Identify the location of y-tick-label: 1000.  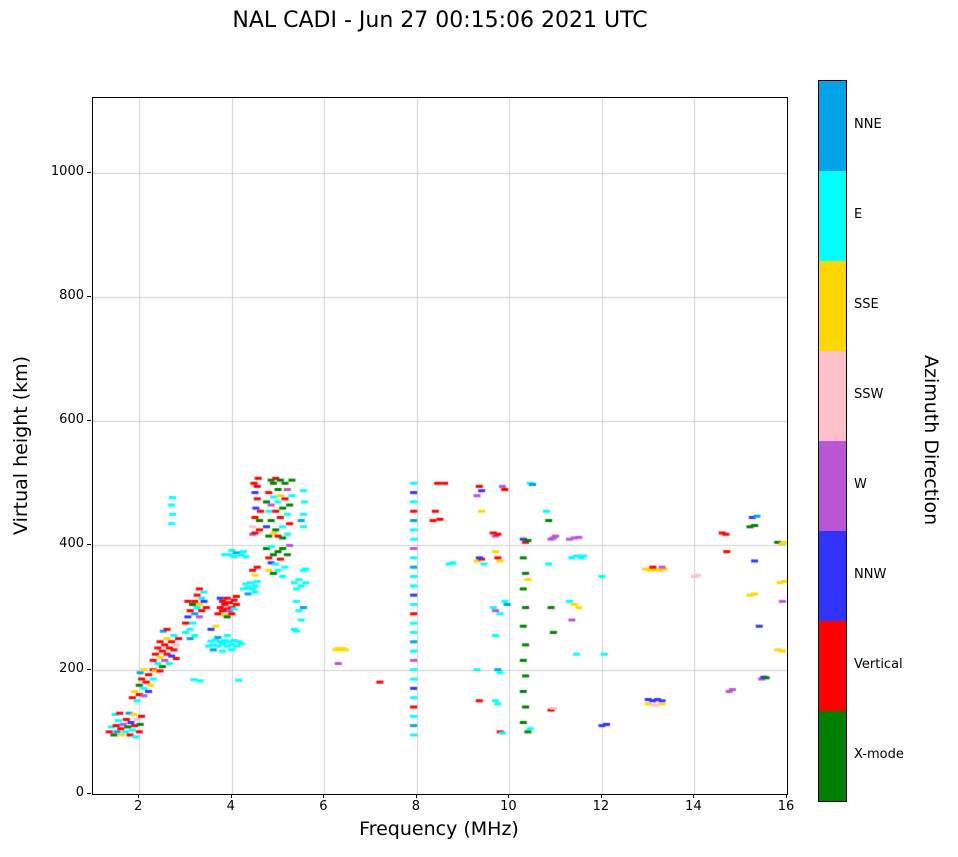
(67, 171).